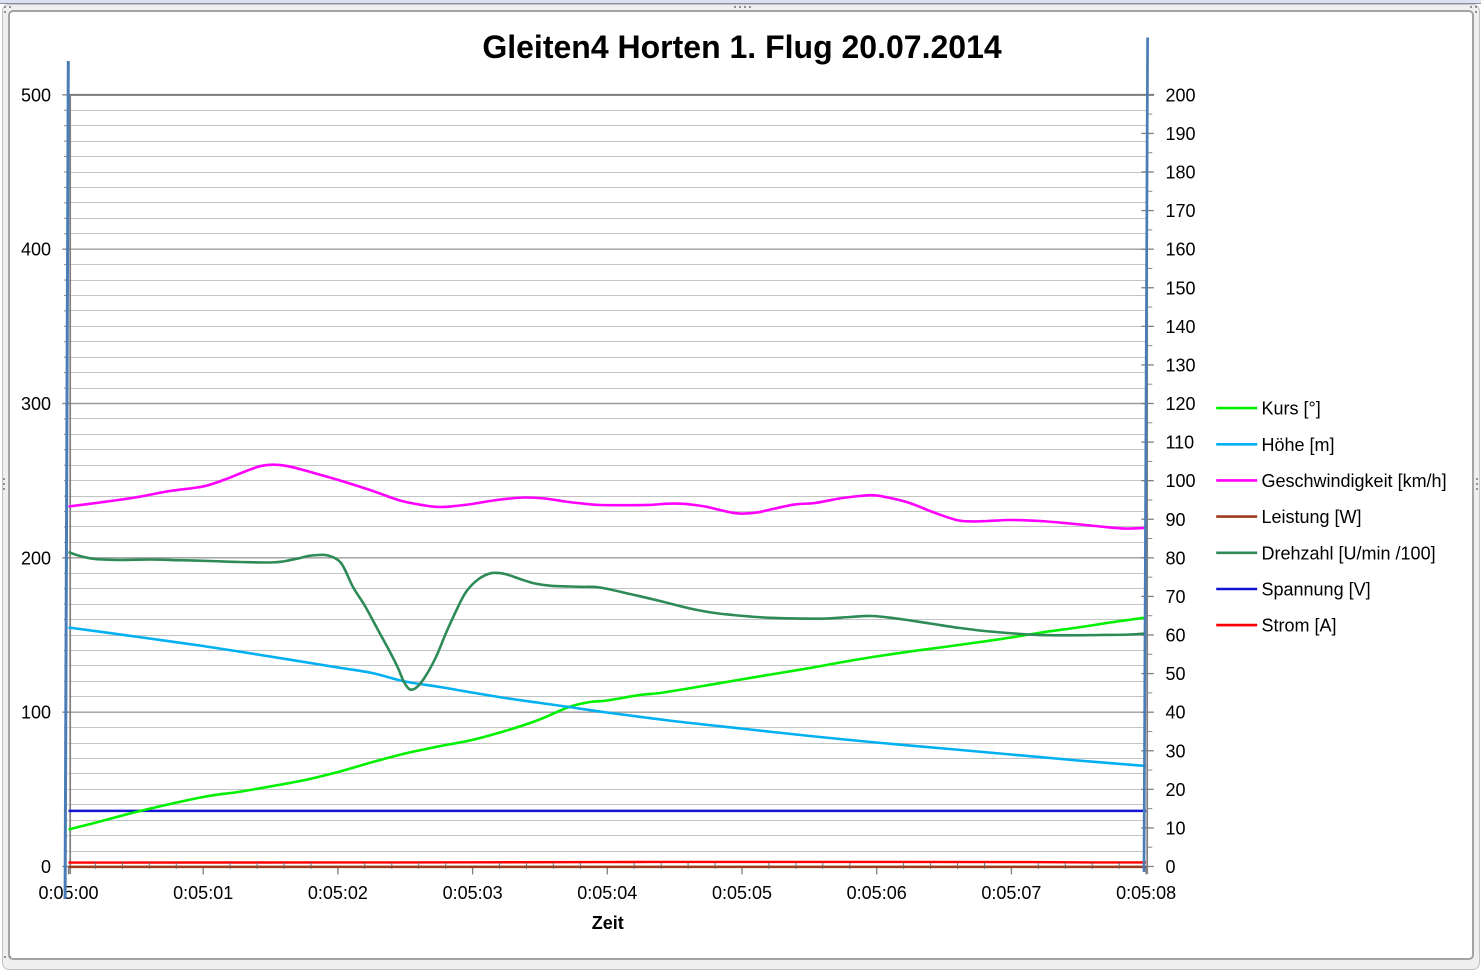  I want to click on svg-text: 190, so click(1181, 134).